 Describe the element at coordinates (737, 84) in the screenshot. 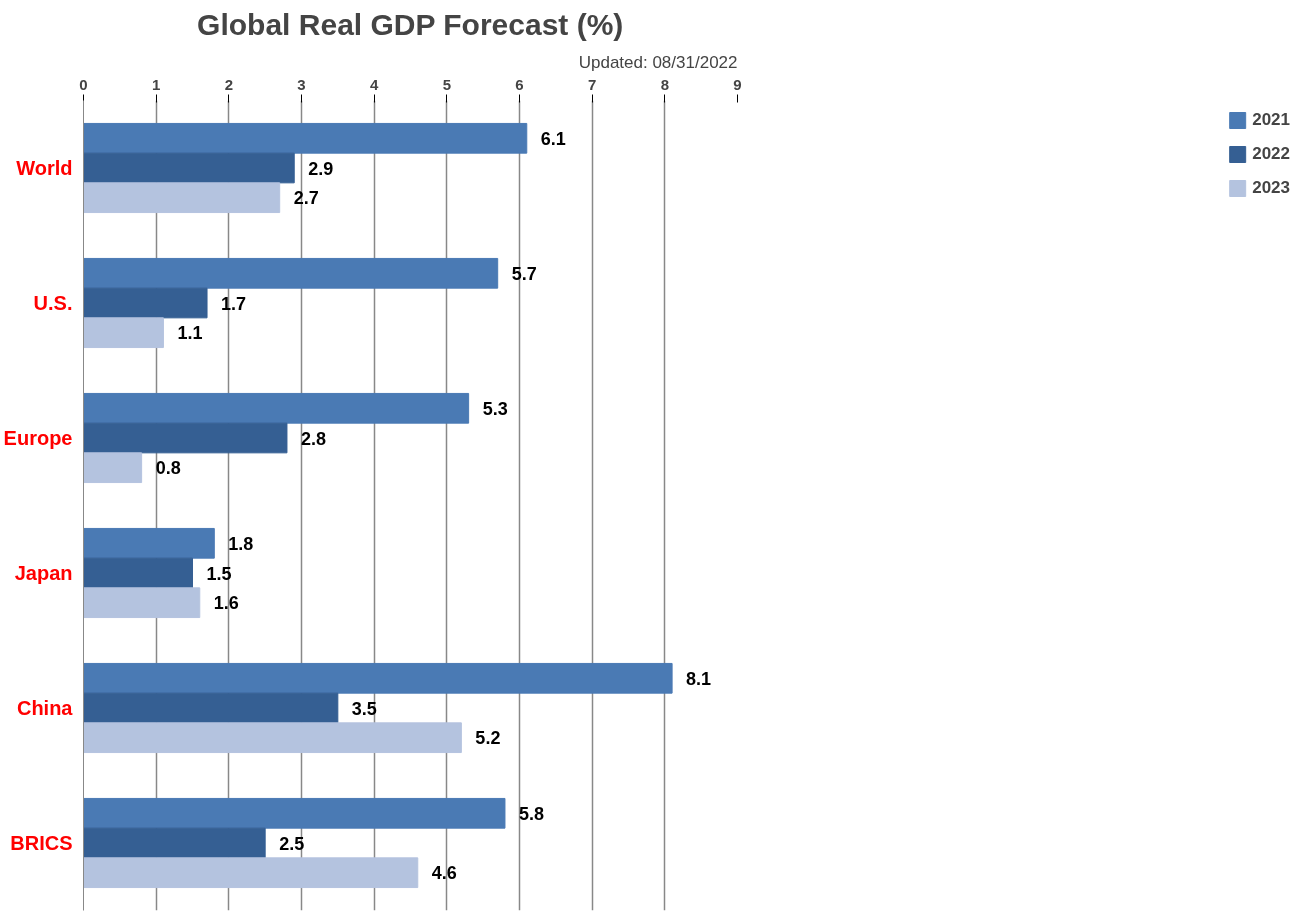

I see `x-tick-label: 9` at that location.